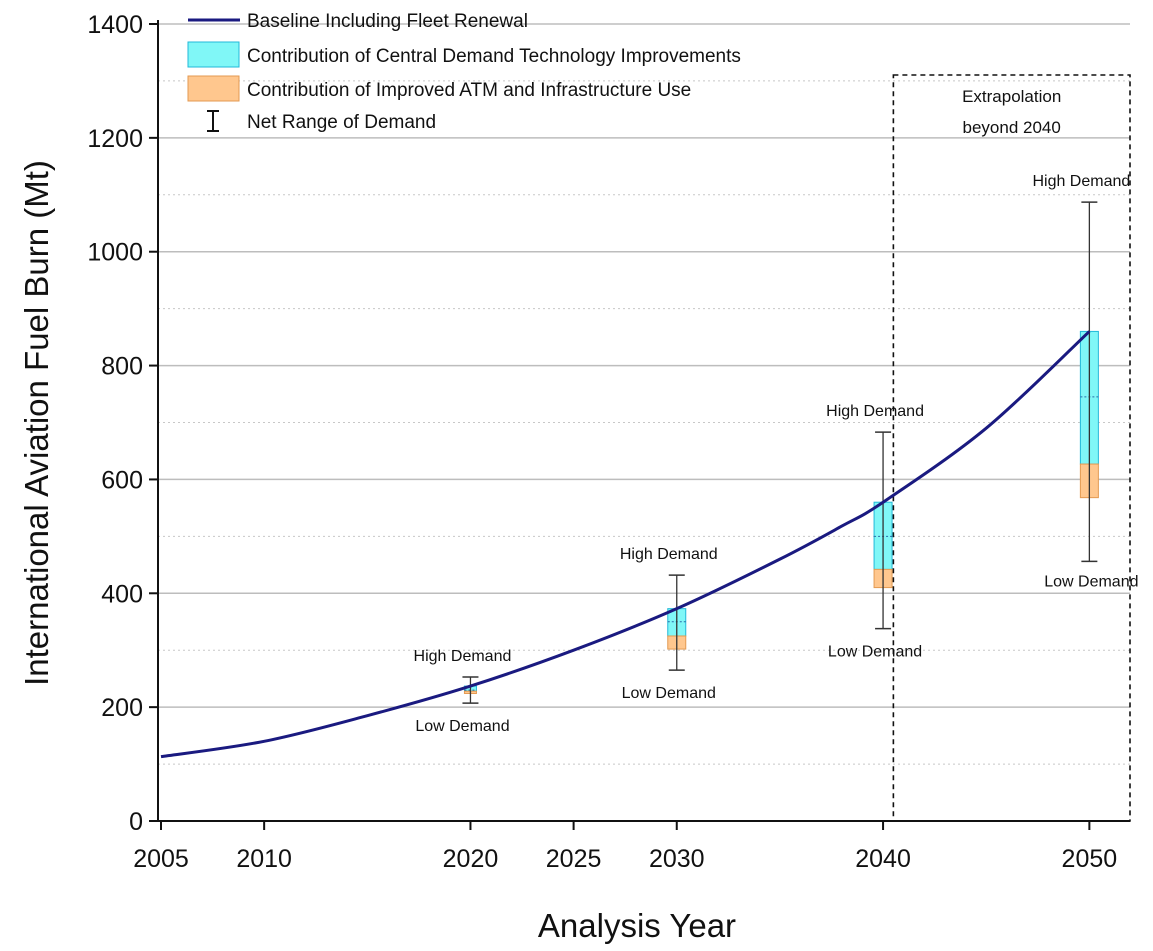  Describe the element at coordinates (1012, 127) in the screenshot. I see `extrapolation-label-line2: beyond 2040` at that location.